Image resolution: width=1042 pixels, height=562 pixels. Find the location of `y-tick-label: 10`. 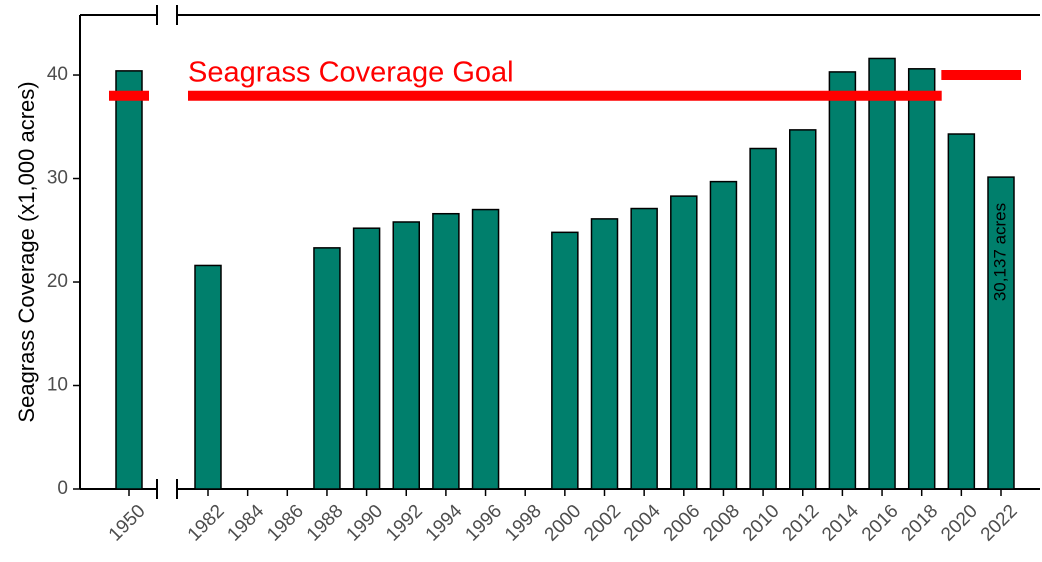

y-tick-label: 10 is located at coordinates (57, 385).